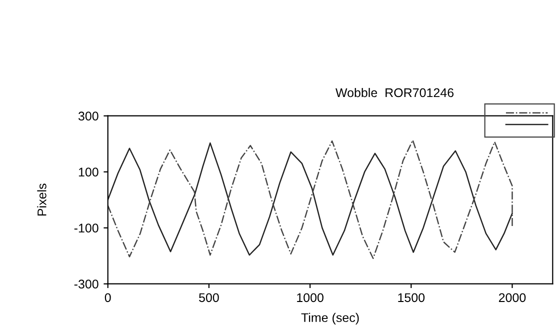 The width and height of the screenshot is (556, 332). What do you see at coordinates (310, 297) in the screenshot?
I see `x-tick-label: 1000` at bounding box center [310, 297].